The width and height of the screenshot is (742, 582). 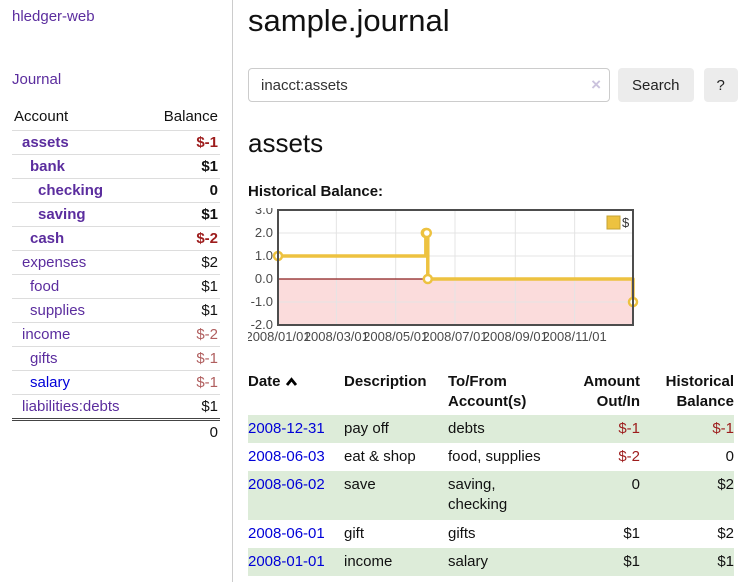 I want to click on account-link: food, so click(x=45, y=286).